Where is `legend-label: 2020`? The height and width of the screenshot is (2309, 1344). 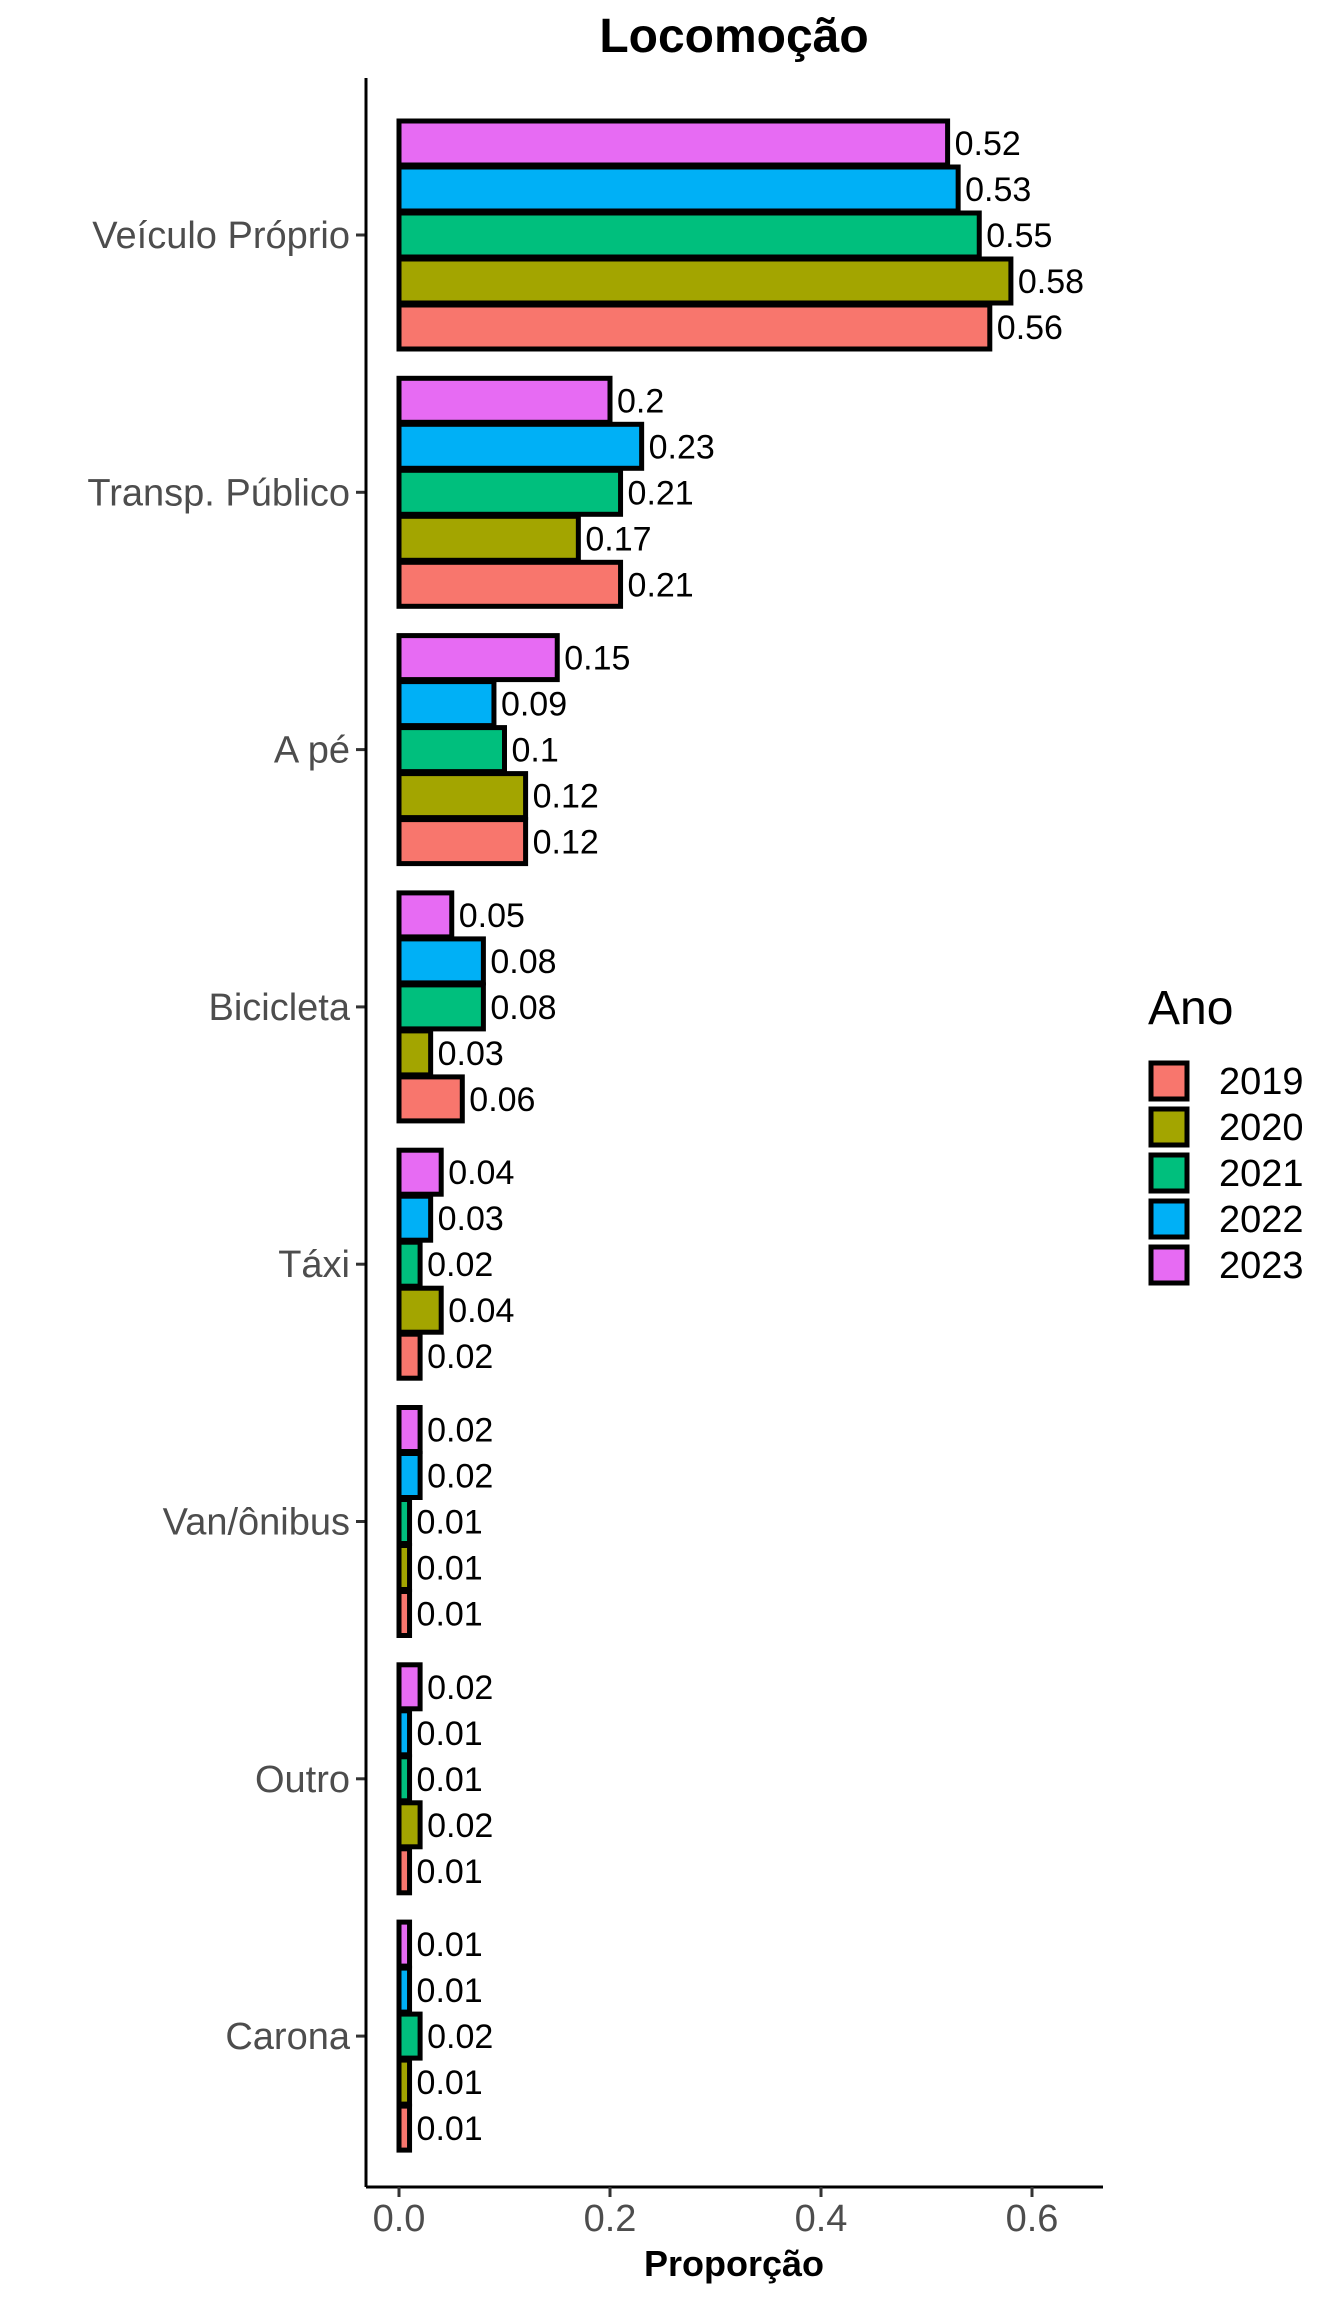 legend-label: 2020 is located at coordinates (1261, 1128).